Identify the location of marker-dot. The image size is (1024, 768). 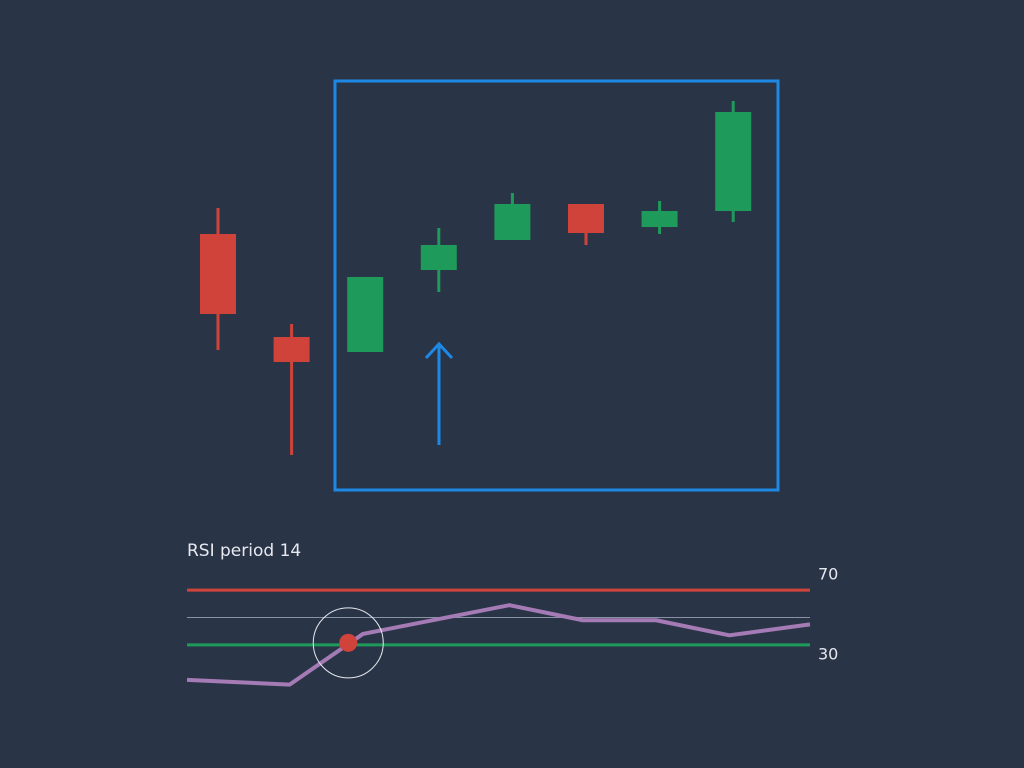
(348, 642).